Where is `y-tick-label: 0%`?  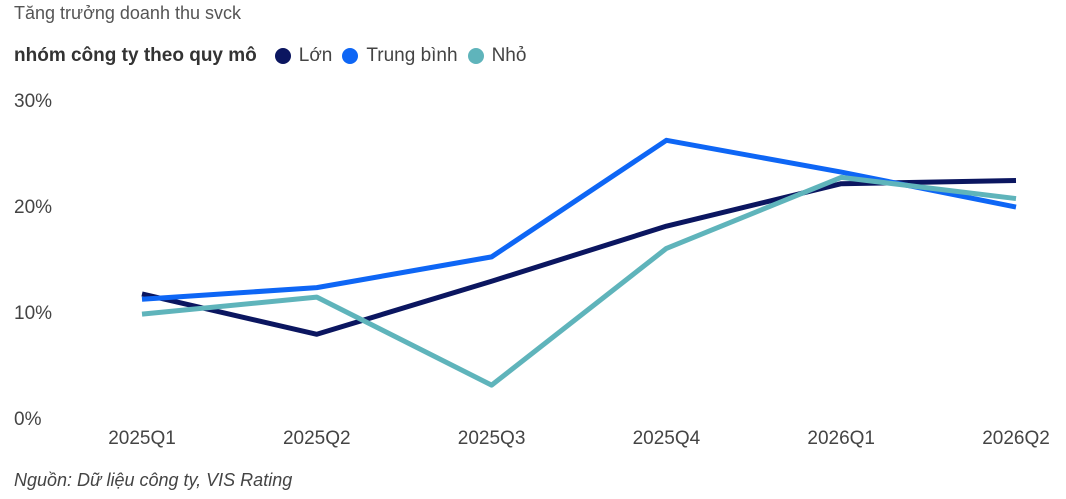 y-tick-label: 0% is located at coordinates (28, 419).